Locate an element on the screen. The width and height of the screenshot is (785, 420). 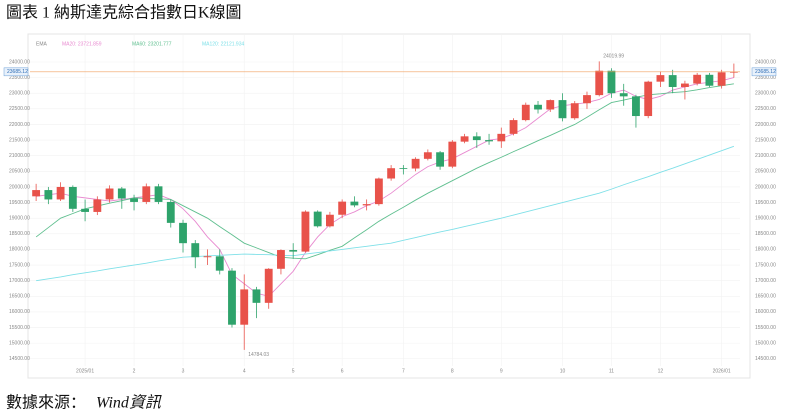
legend-entry: MA20: 23721.859 is located at coordinates (82, 44).